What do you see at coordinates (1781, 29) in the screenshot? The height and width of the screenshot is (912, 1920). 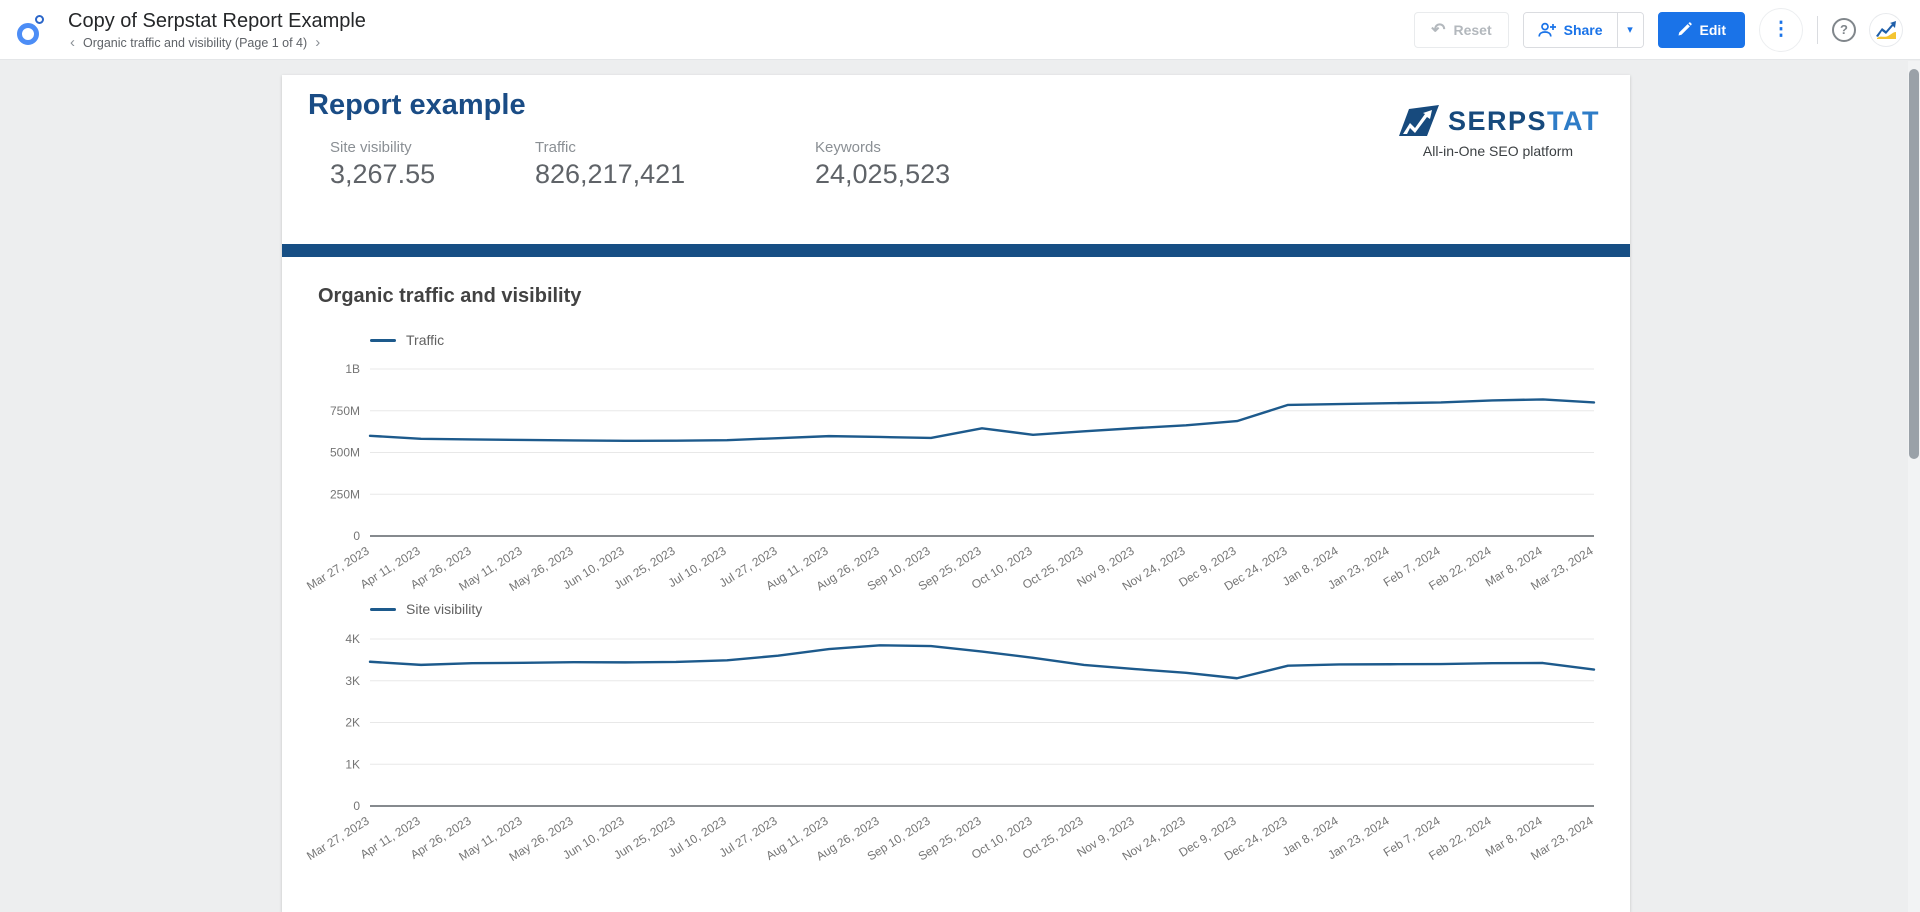 I see `more-options-button: ⋮` at bounding box center [1781, 29].